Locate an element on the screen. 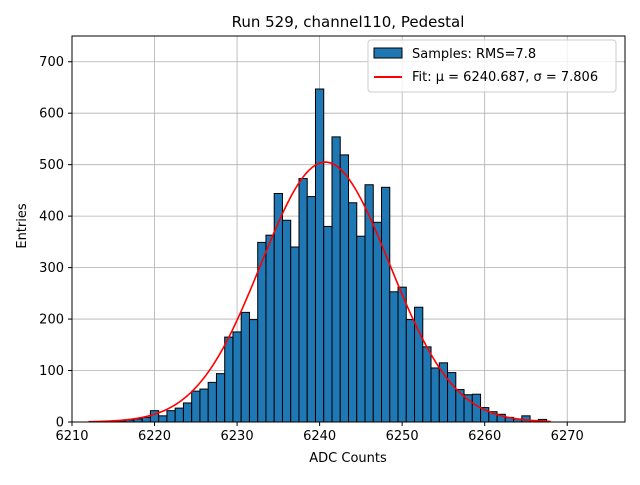 This screenshot has height=485, width=640. legend-box is located at coordinates (492, 66).